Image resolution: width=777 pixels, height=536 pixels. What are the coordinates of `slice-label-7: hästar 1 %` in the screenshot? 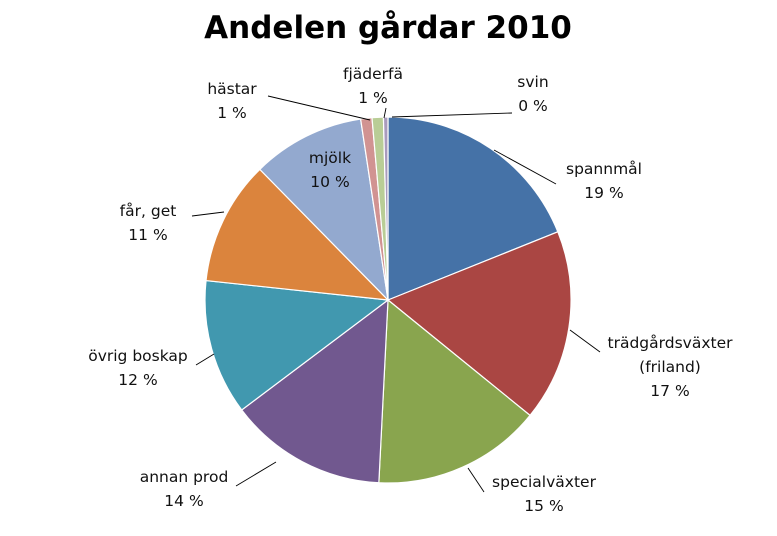 It's located at (232, 101).